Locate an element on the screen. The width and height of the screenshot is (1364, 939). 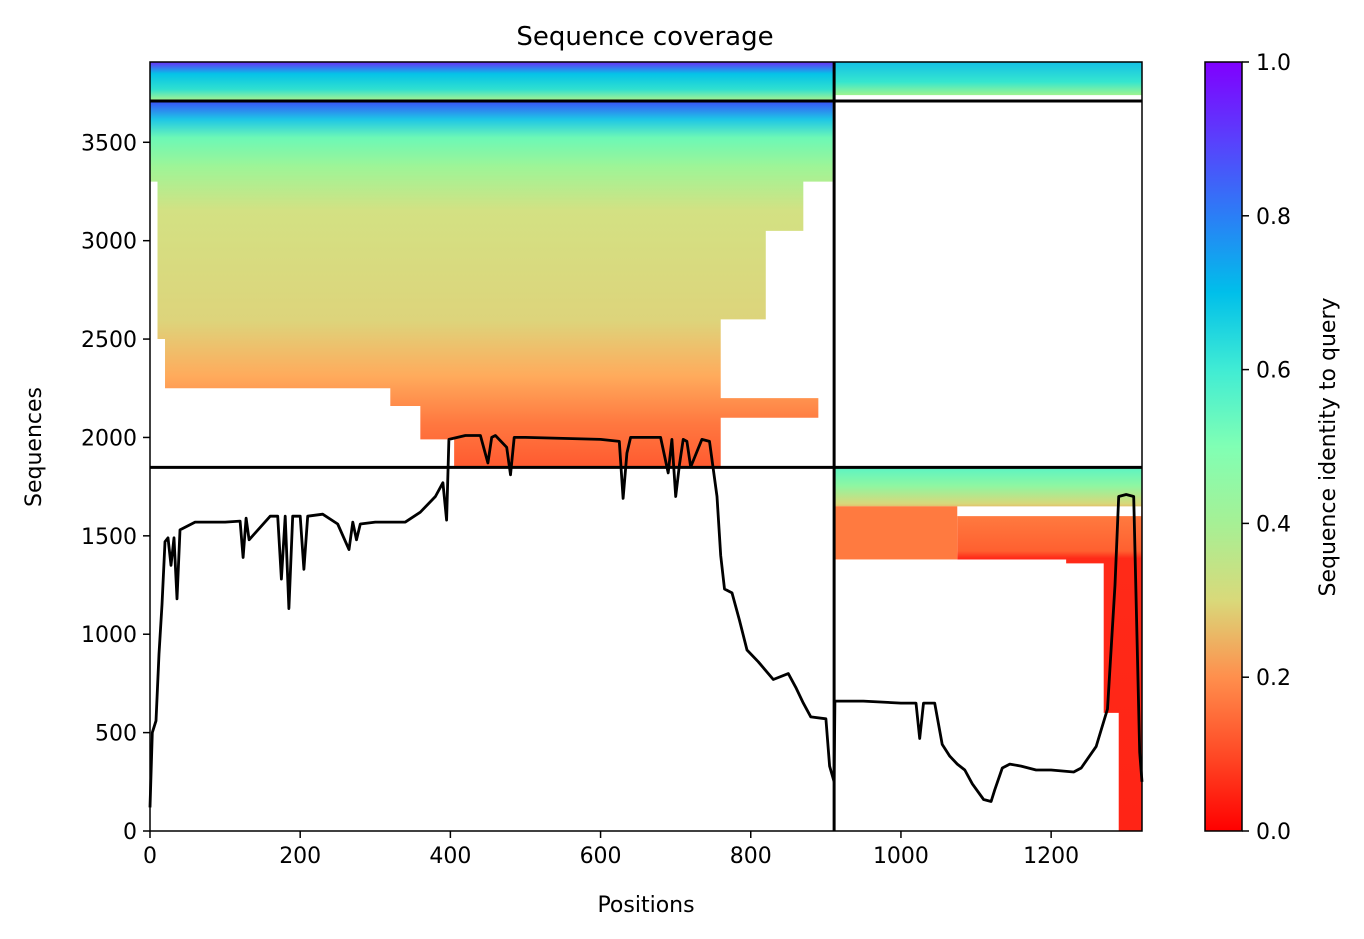
y-tick-label: 1000 is located at coordinates (109, 635).